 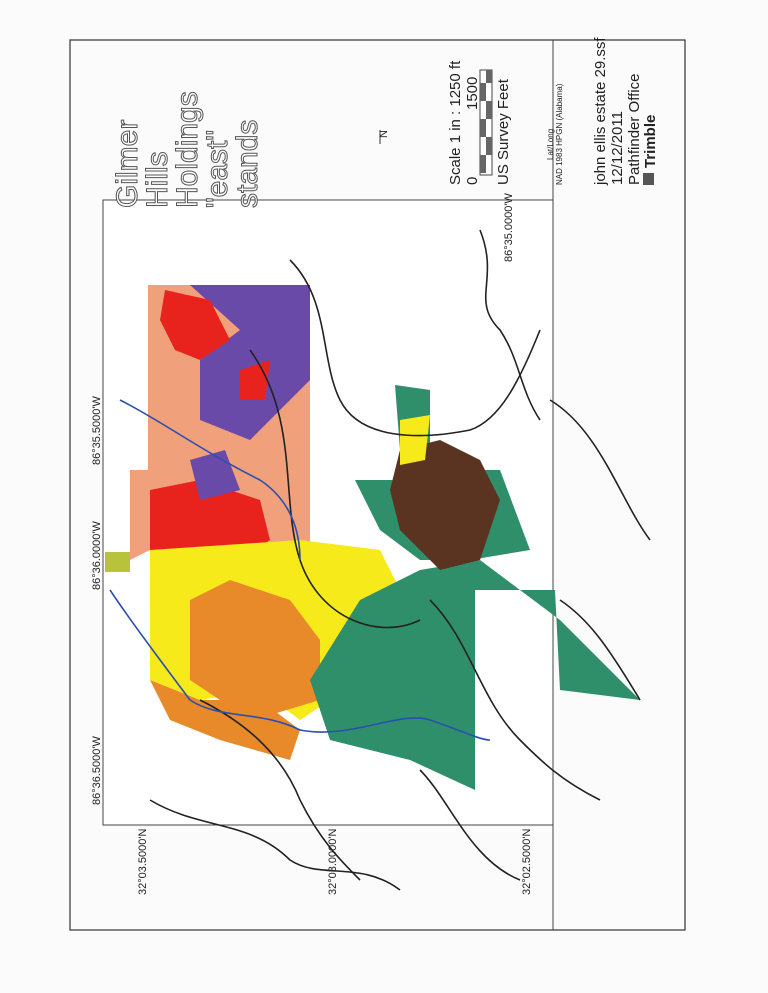 I want to click on map-title: Gilmer Hills Holdings "east" stands, so click(x=188, y=150).